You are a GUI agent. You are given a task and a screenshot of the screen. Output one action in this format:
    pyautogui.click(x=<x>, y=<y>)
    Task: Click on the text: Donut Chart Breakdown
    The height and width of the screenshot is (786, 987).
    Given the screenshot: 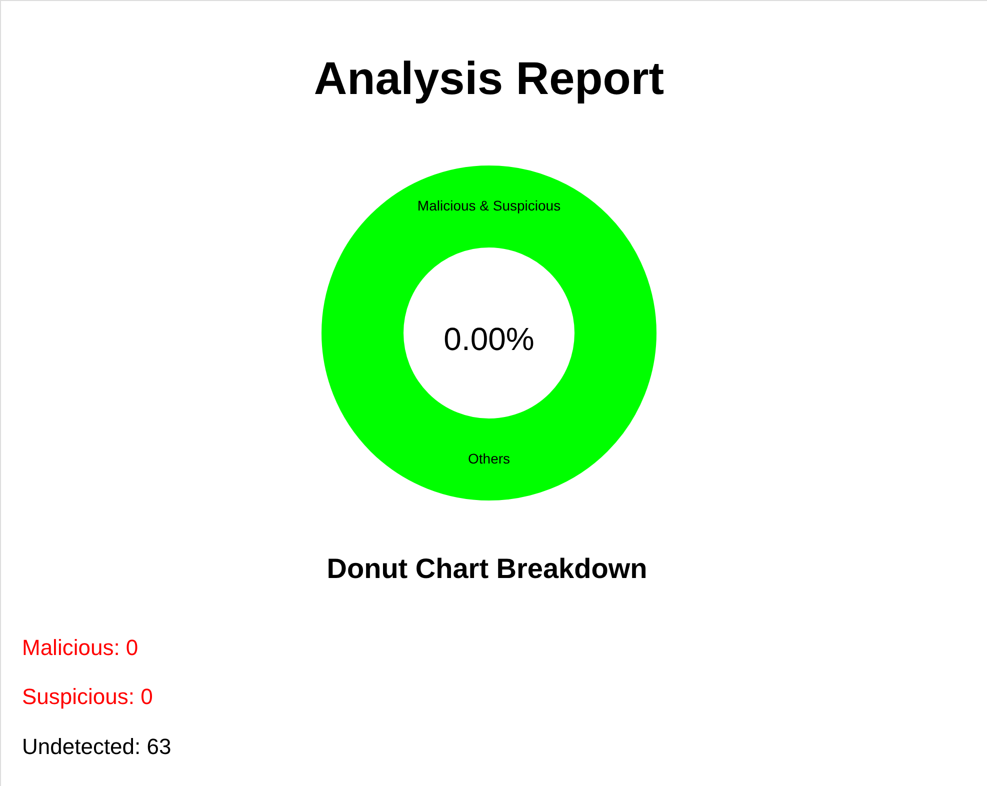 What is the action you would take?
    pyautogui.click(x=487, y=568)
    